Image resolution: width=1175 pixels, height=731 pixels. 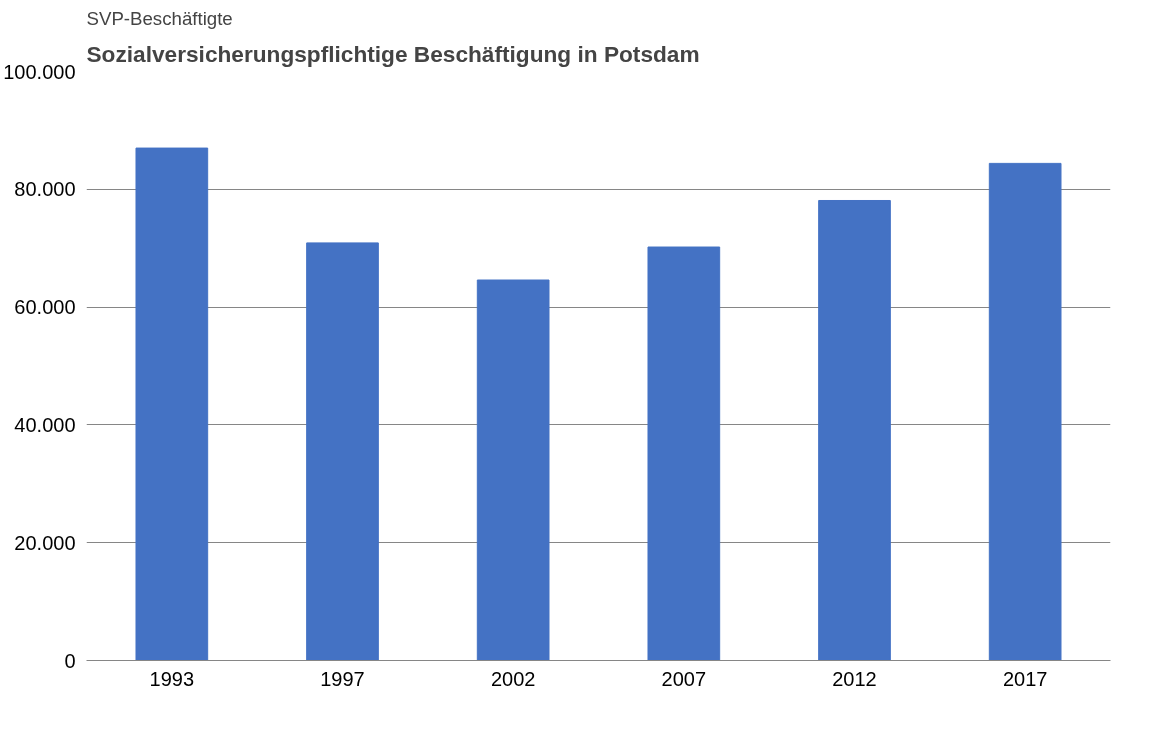 I want to click on y-axis-title: SVP-Beschäftigte, so click(x=159, y=18).